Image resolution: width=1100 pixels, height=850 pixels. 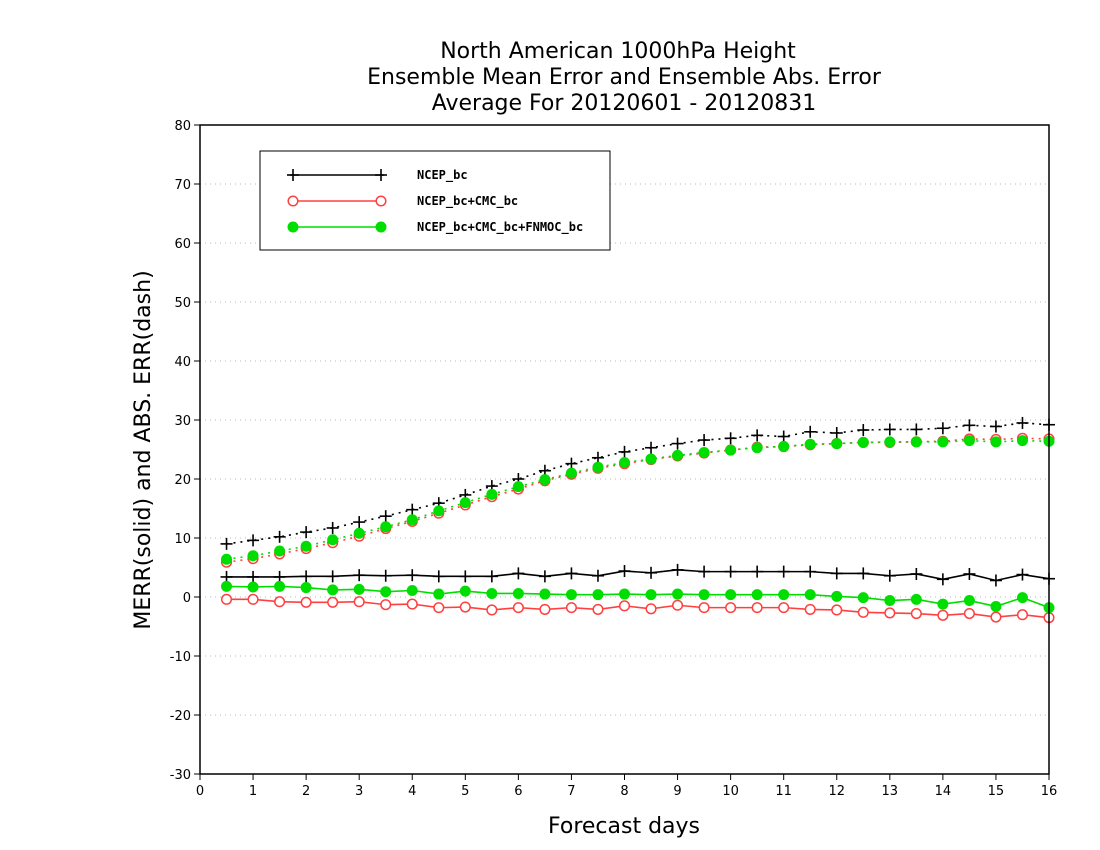 What do you see at coordinates (500, 227) in the screenshot?
I see `legend-label: NCEP_bc+CMC_bc+FNMOC_bc` at bounding box center [500, 227].